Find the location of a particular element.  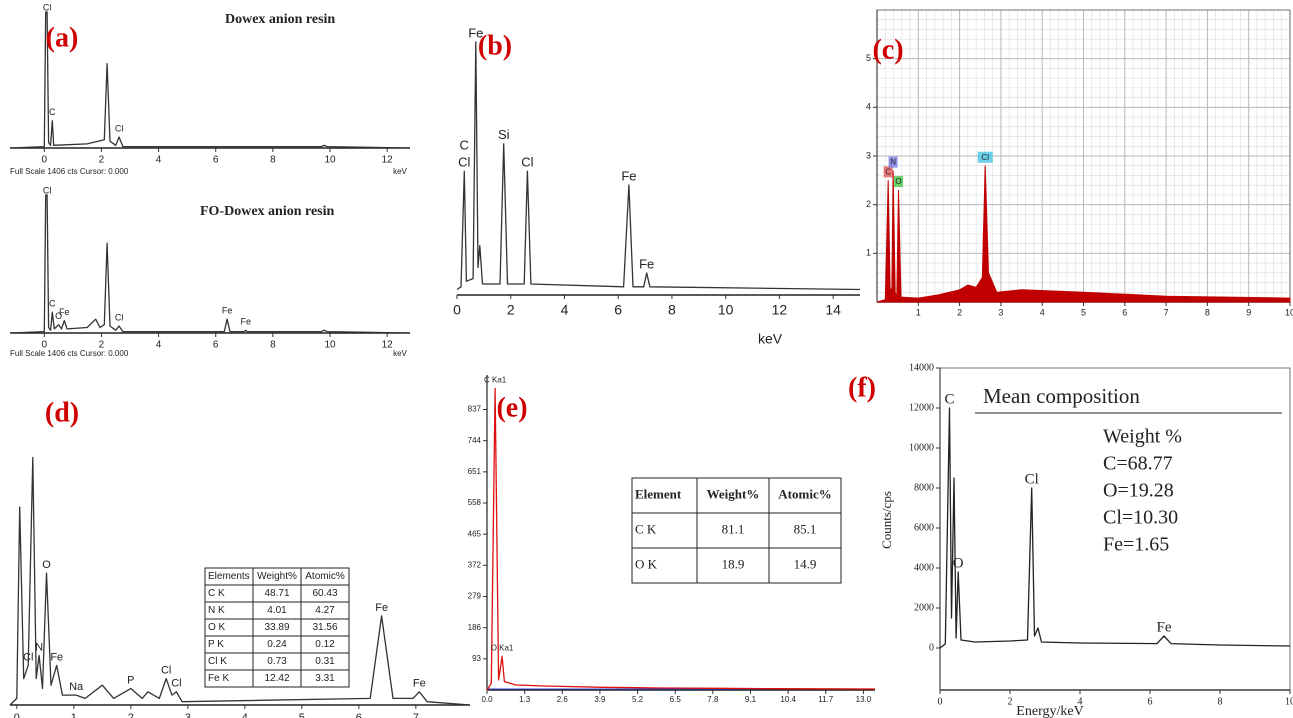

table-header: Atomic% is located at coordinates (325, 576).